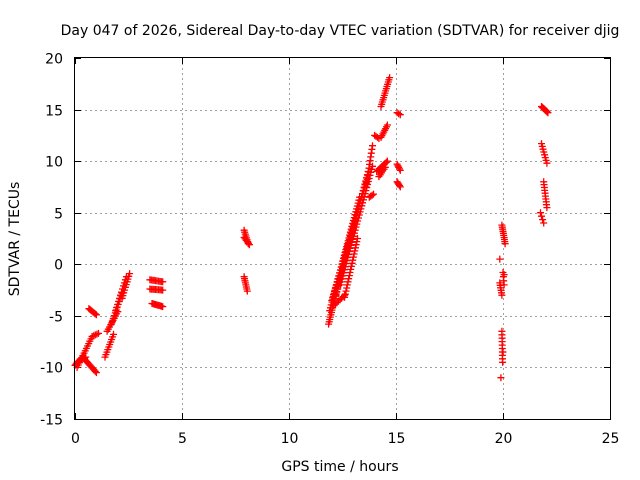 This screenshot has height=480, width=640. I want to click on x-tick-label: 20, so click(504, 439).